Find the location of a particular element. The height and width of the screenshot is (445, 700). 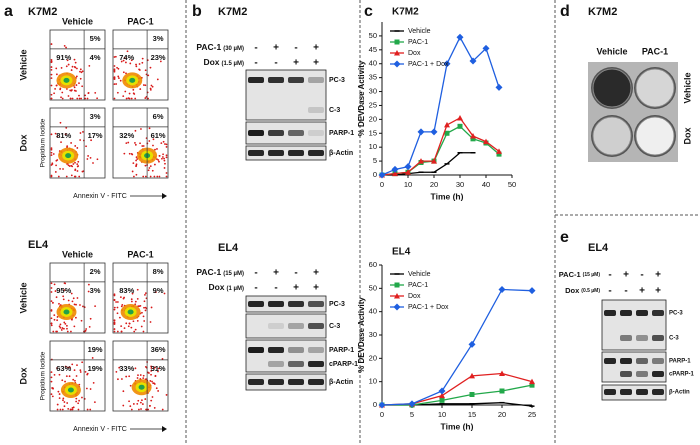

x-tick-label: 15 is located at coordinates (472, 414).